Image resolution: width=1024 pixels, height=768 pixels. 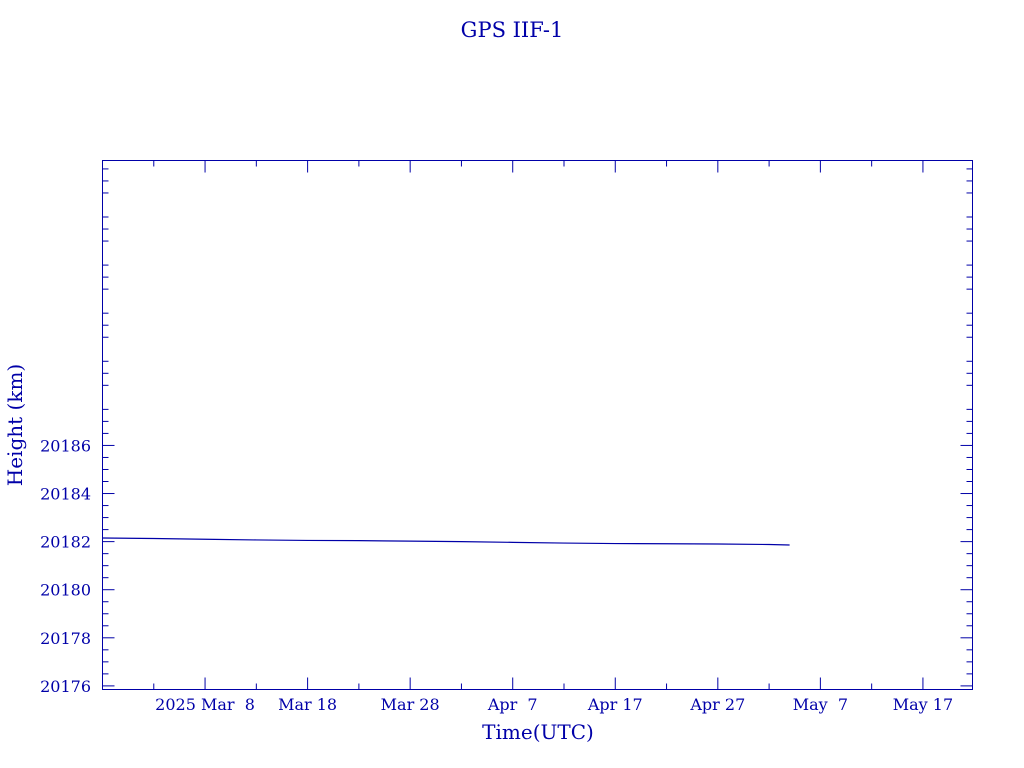 What do you see at coordinates (205, 704) in the screenshot?
I see `x-tick-label: 2025 Mar 8` at bounding box center [205, 704].